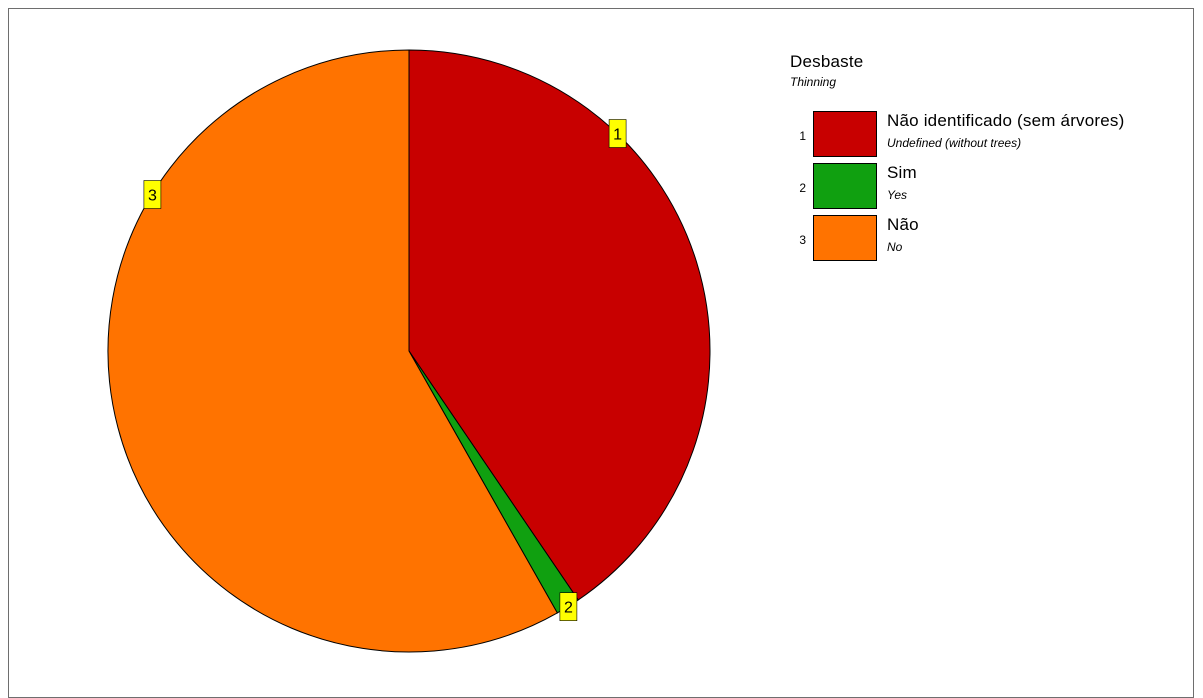  I want to click on legend-subtitle: Thinning, so click(813, 82).